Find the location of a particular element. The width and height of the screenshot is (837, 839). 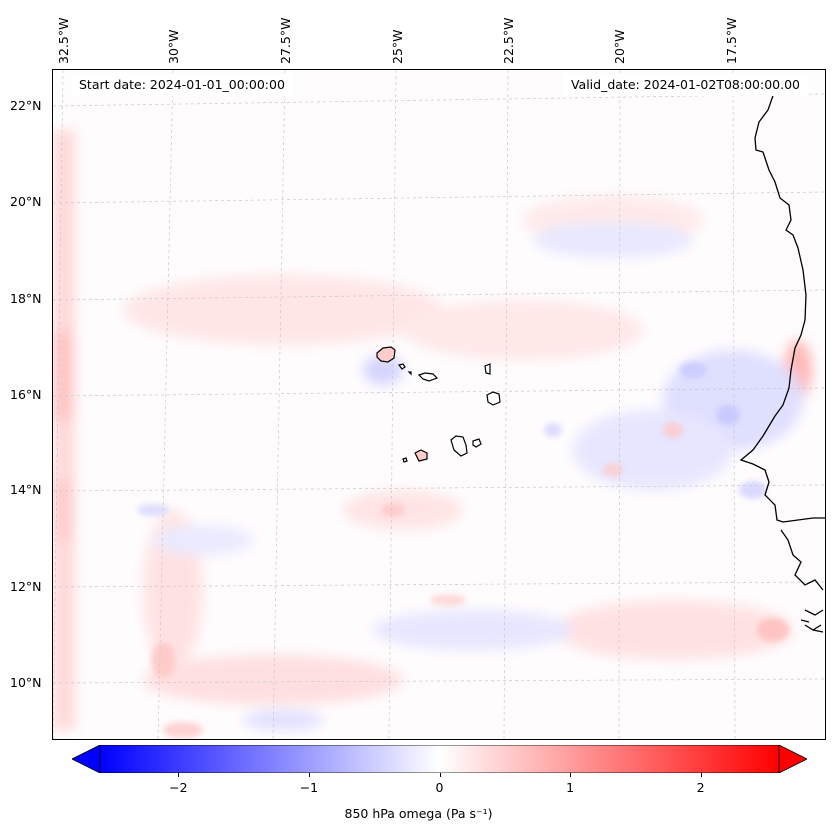

lon-label-32-5w: 32.5°W is located at coordinates (63, 40).